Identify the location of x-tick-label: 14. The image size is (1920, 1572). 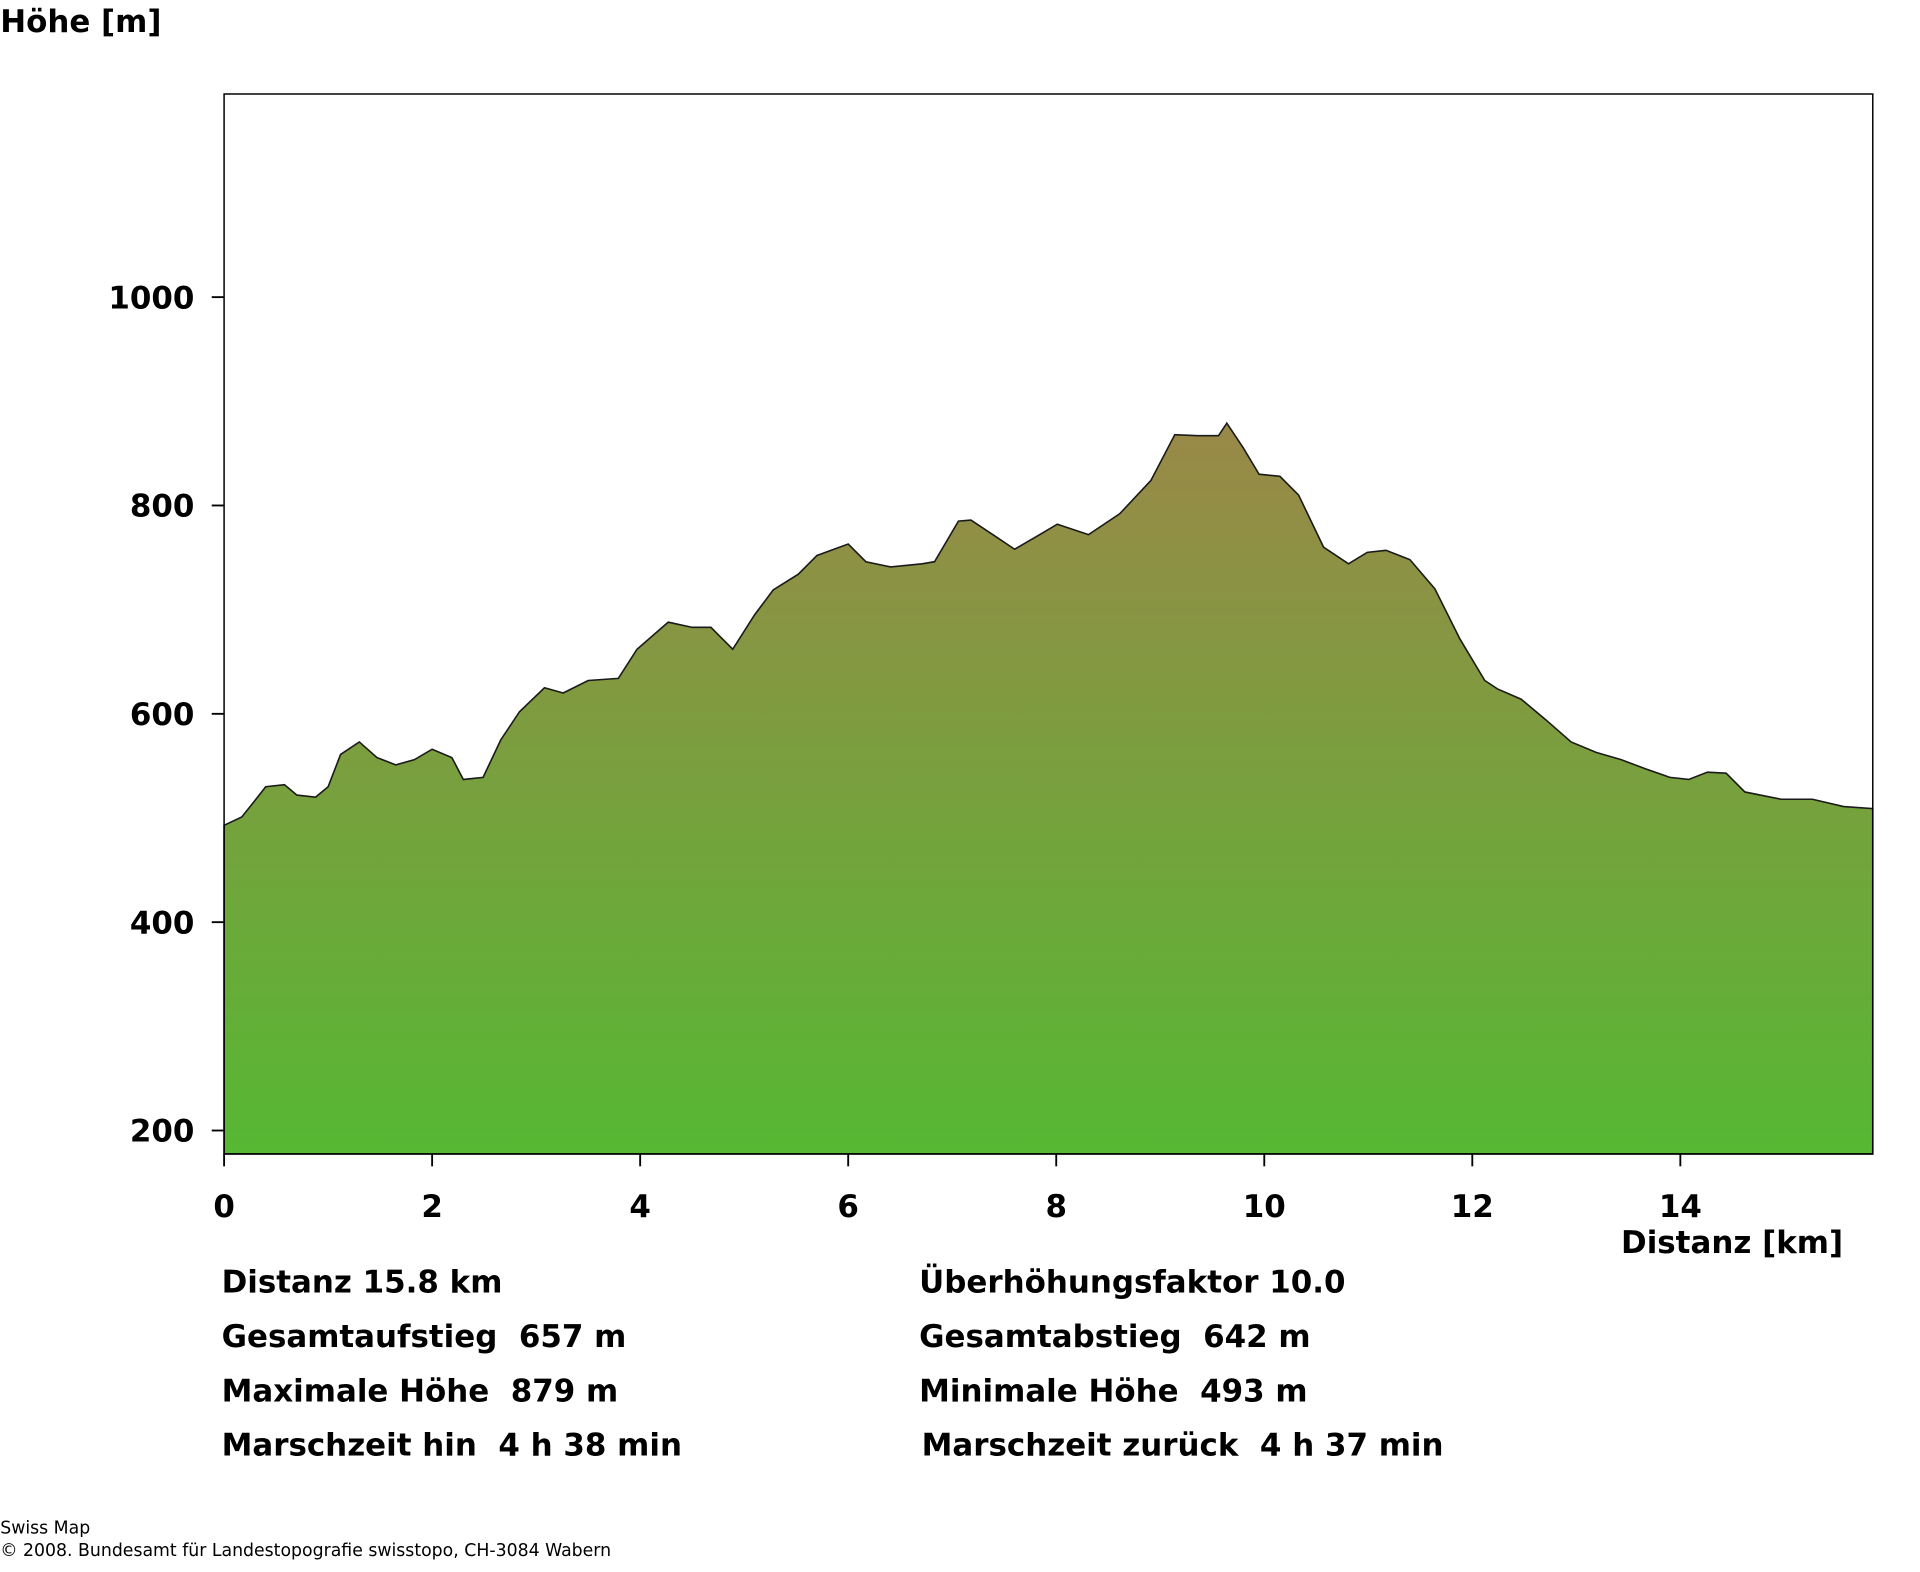
(1680, 1207).